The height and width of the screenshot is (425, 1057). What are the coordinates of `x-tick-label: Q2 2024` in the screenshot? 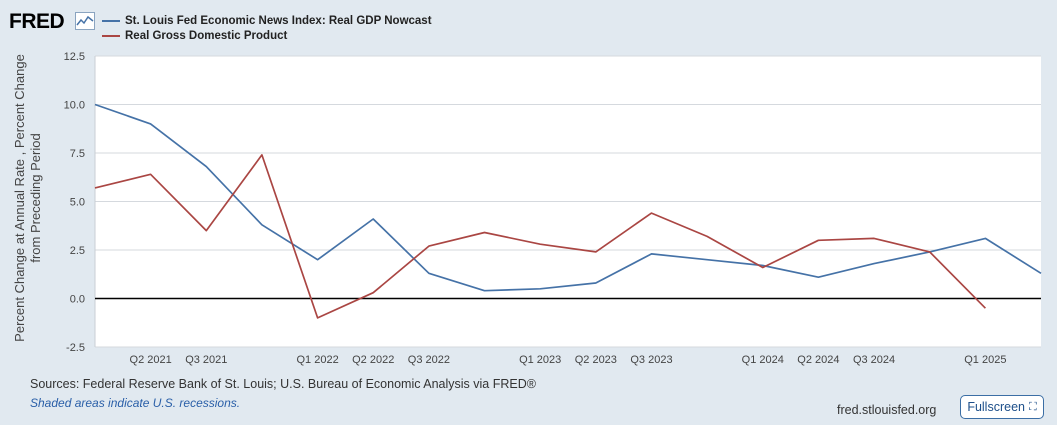 It's located at (818, 360).